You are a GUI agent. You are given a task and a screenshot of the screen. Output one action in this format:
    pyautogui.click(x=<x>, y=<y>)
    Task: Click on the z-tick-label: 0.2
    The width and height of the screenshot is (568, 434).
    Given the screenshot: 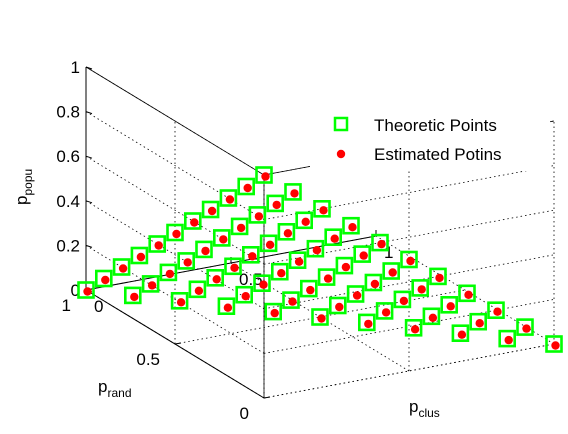 What is the action you would take?
    pyautogui.click(x=68, y=245)
    